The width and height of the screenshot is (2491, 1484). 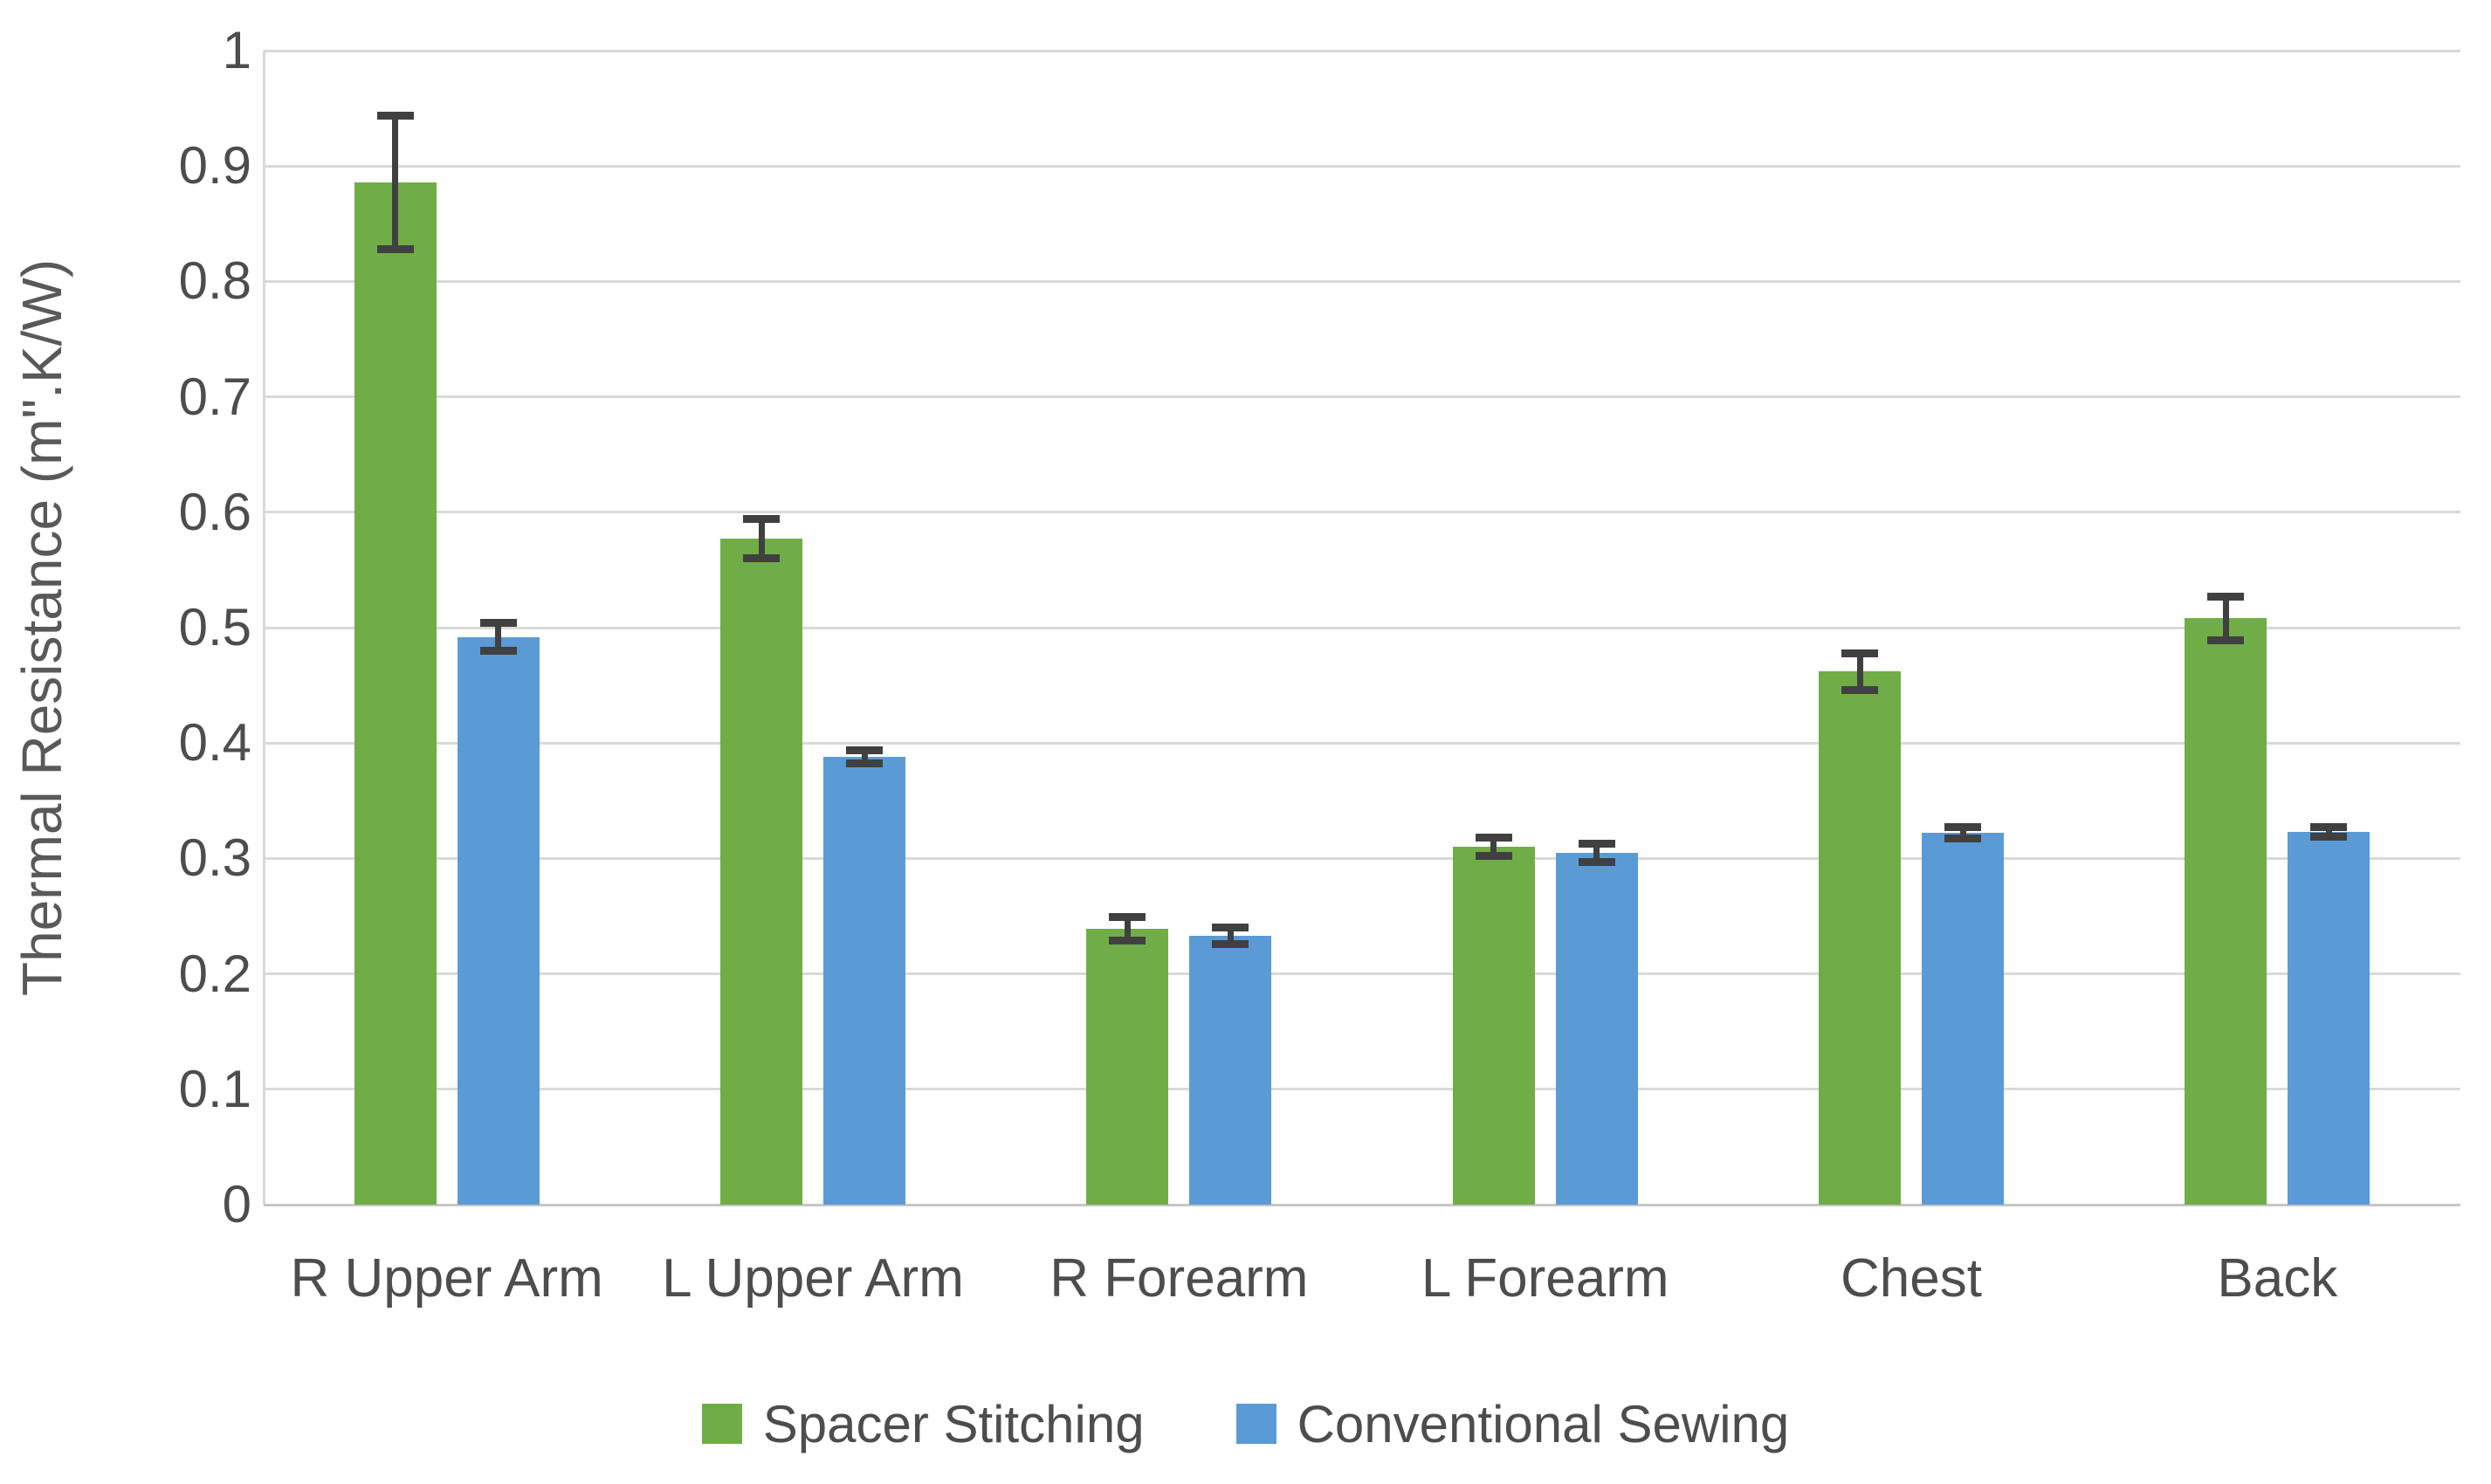 What do you see at coordinates (1912, 1278) in the screenshot?
I see `x-axis-label: Chest` at bounding box center [1912, 1278].